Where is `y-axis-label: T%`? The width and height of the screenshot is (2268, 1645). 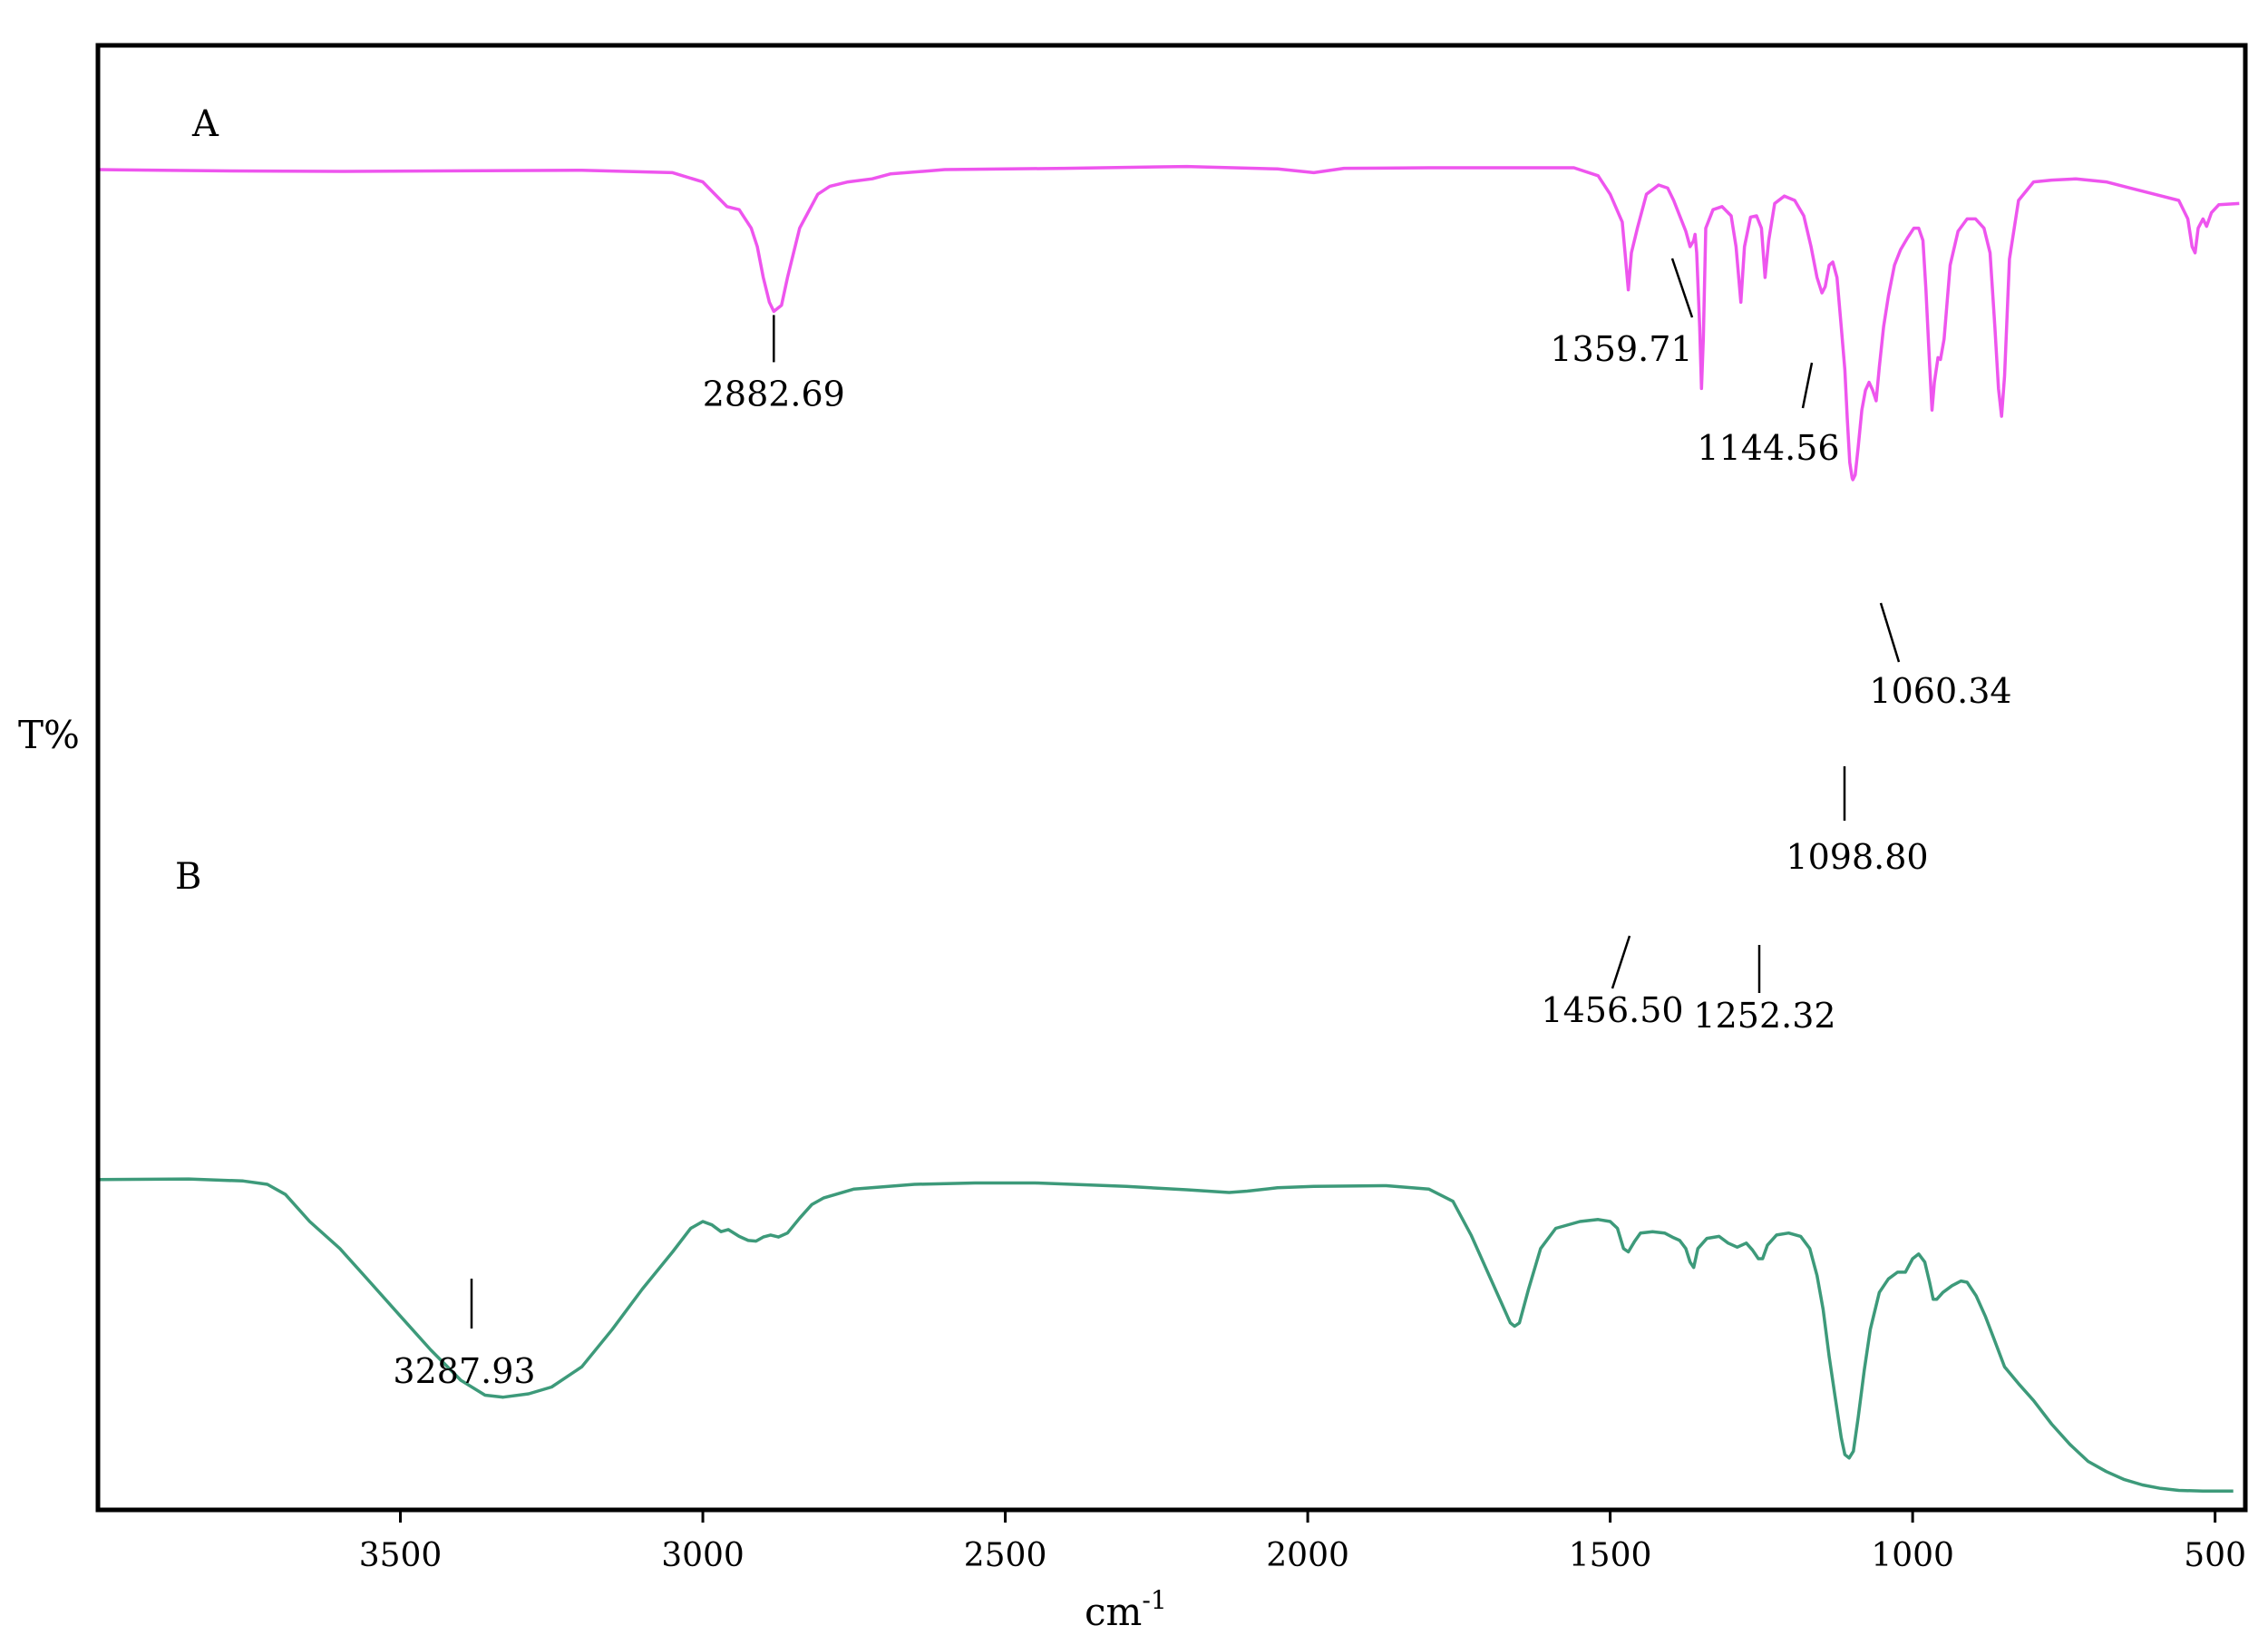
y-axis-label: T% is located at coordinates (49, 735).